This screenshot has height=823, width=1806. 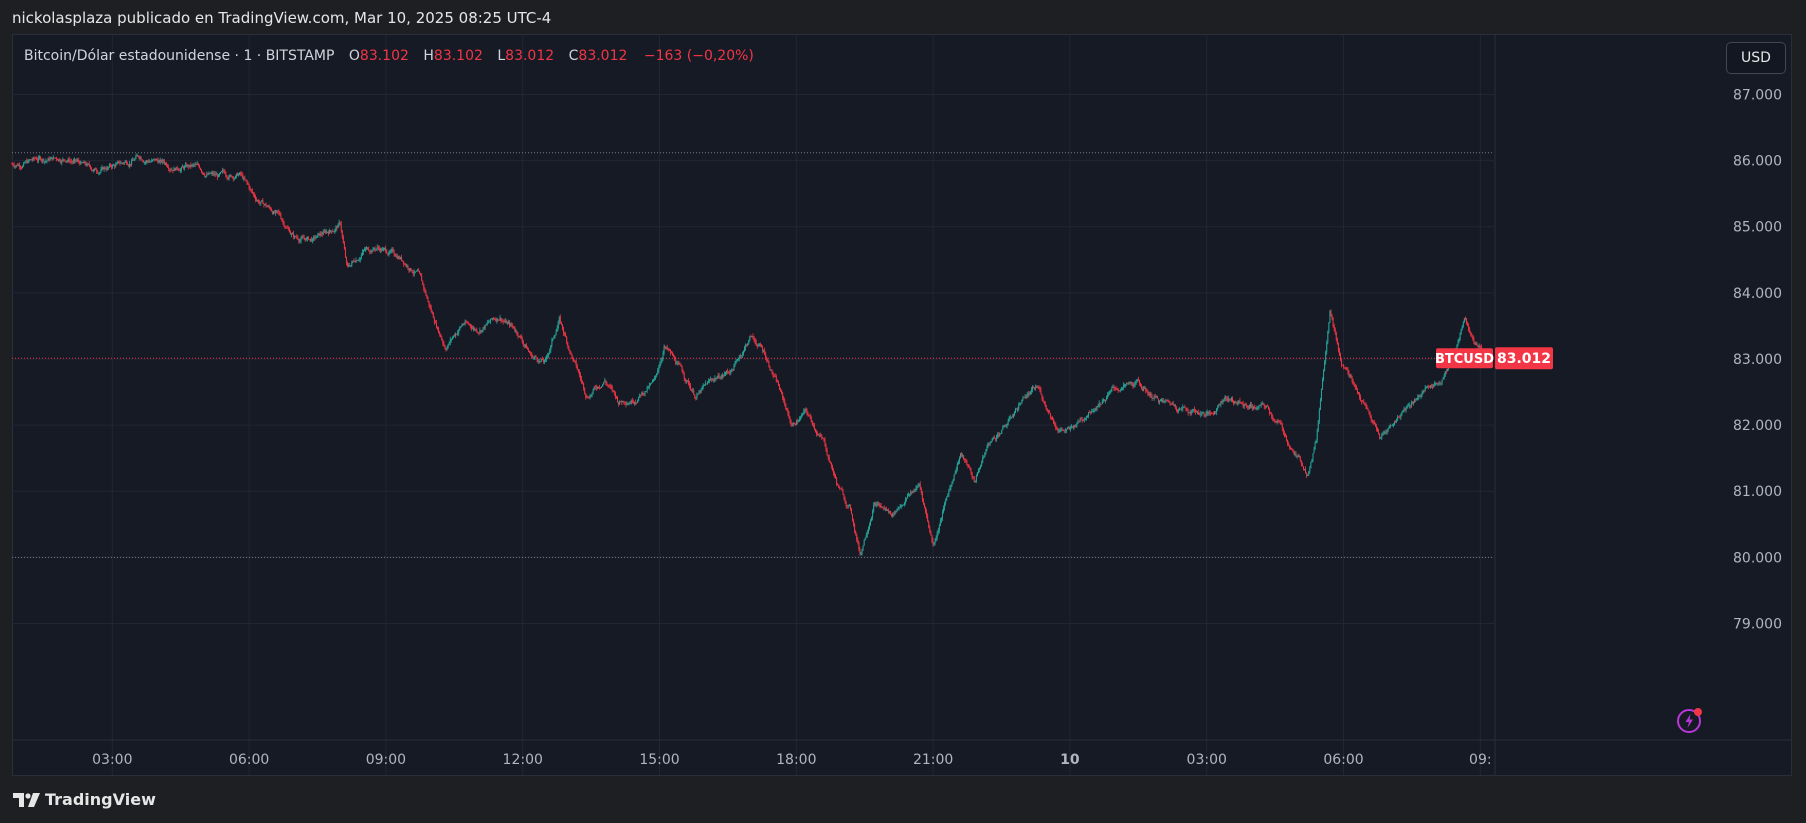 What do you see at coordinates (1757, 96) in the screenshot?
I see `price-tick-label: 87.000` at bounding box center [1757, 96].